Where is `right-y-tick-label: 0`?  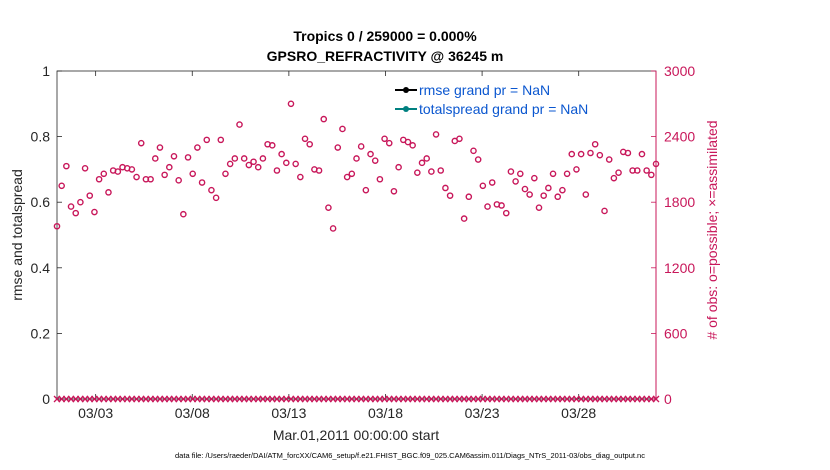 right-y-tick-label: 0 is located at coordinates (668, 399).